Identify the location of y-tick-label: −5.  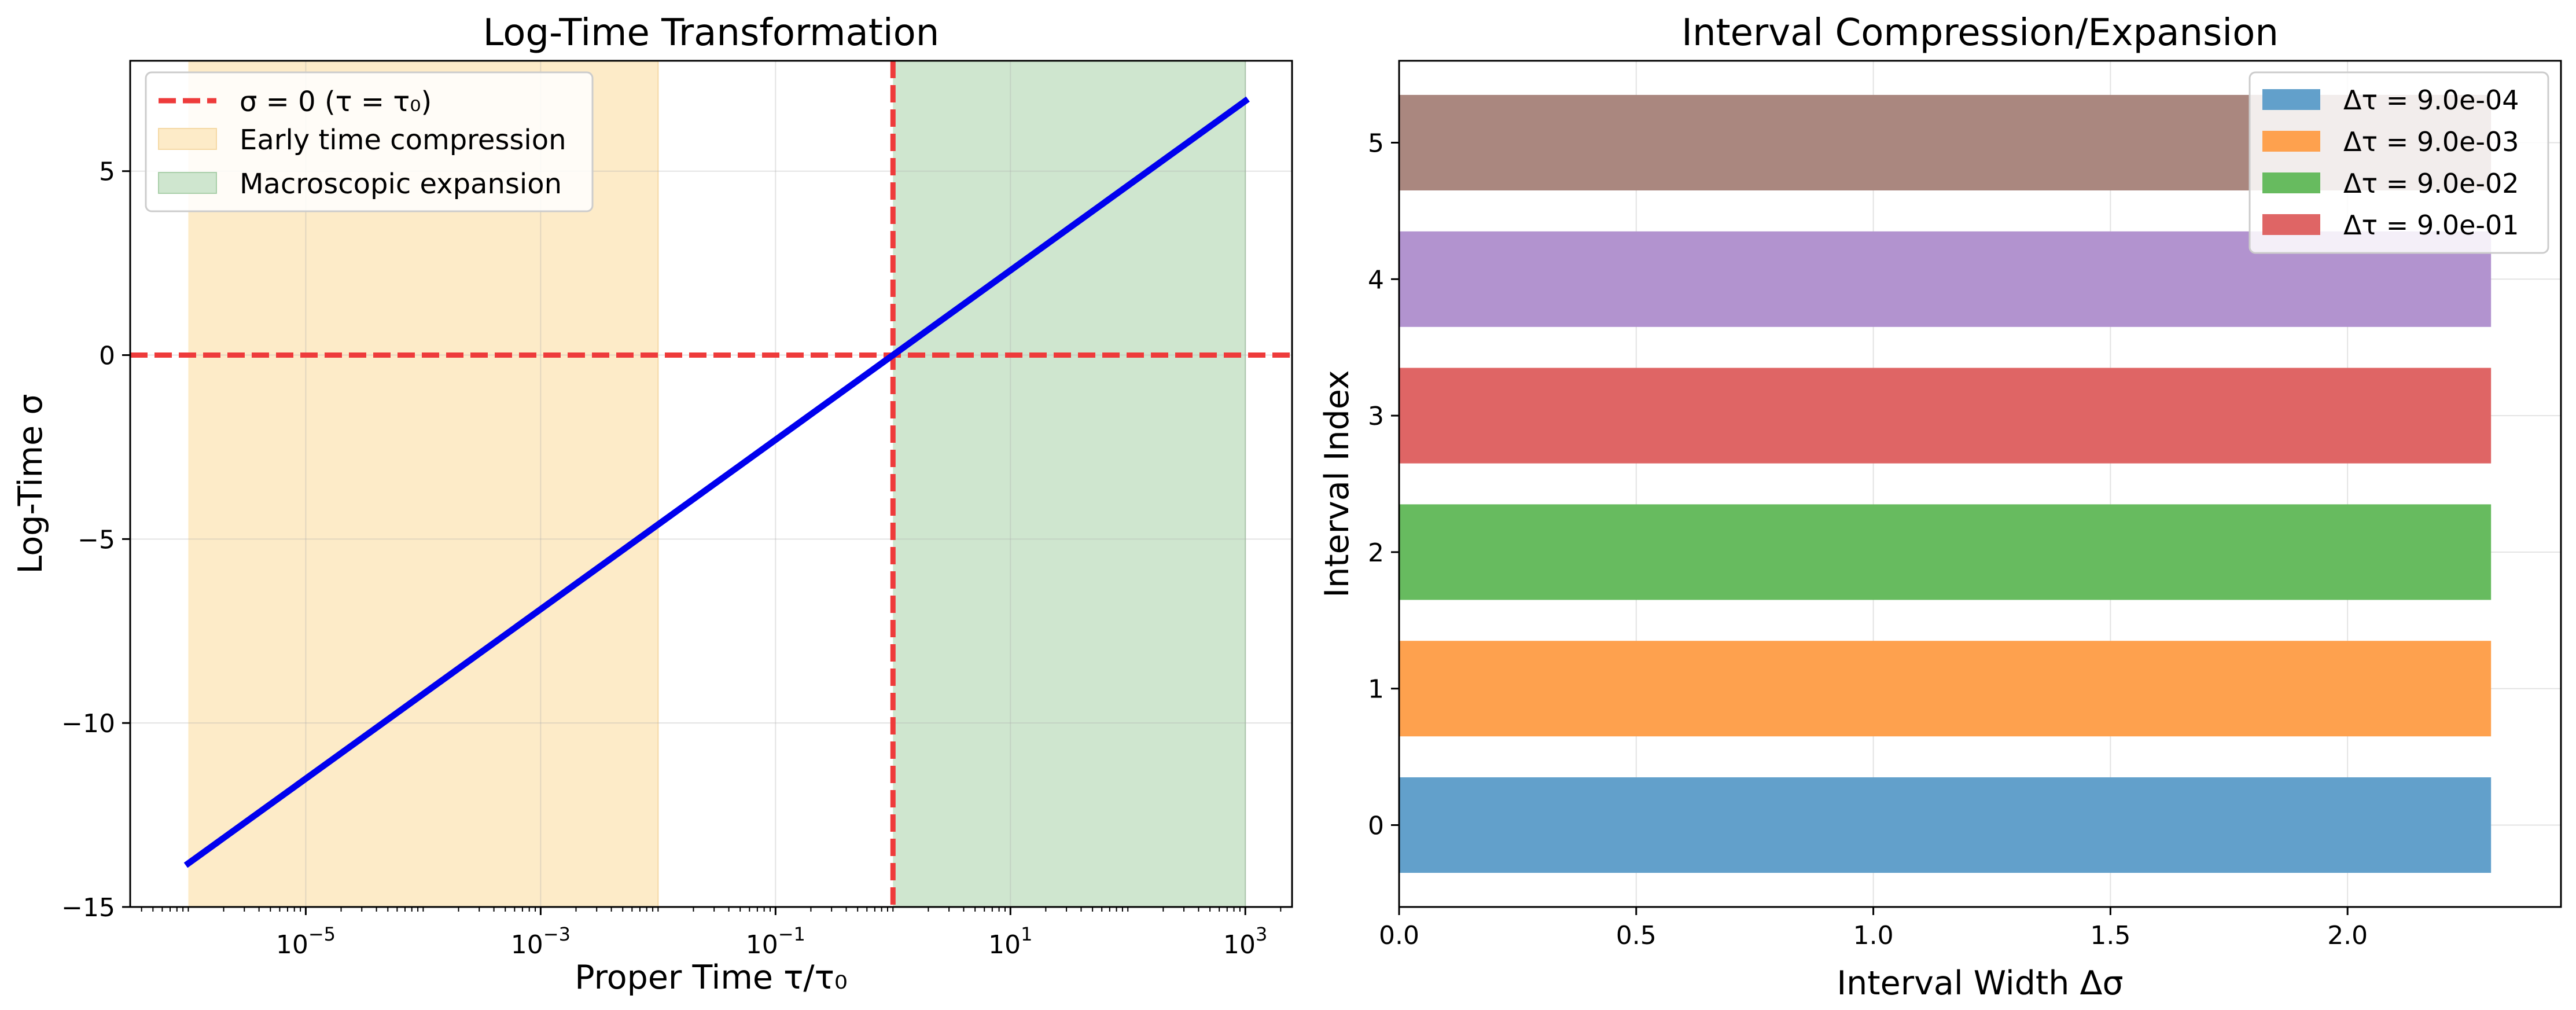
(96, 539).